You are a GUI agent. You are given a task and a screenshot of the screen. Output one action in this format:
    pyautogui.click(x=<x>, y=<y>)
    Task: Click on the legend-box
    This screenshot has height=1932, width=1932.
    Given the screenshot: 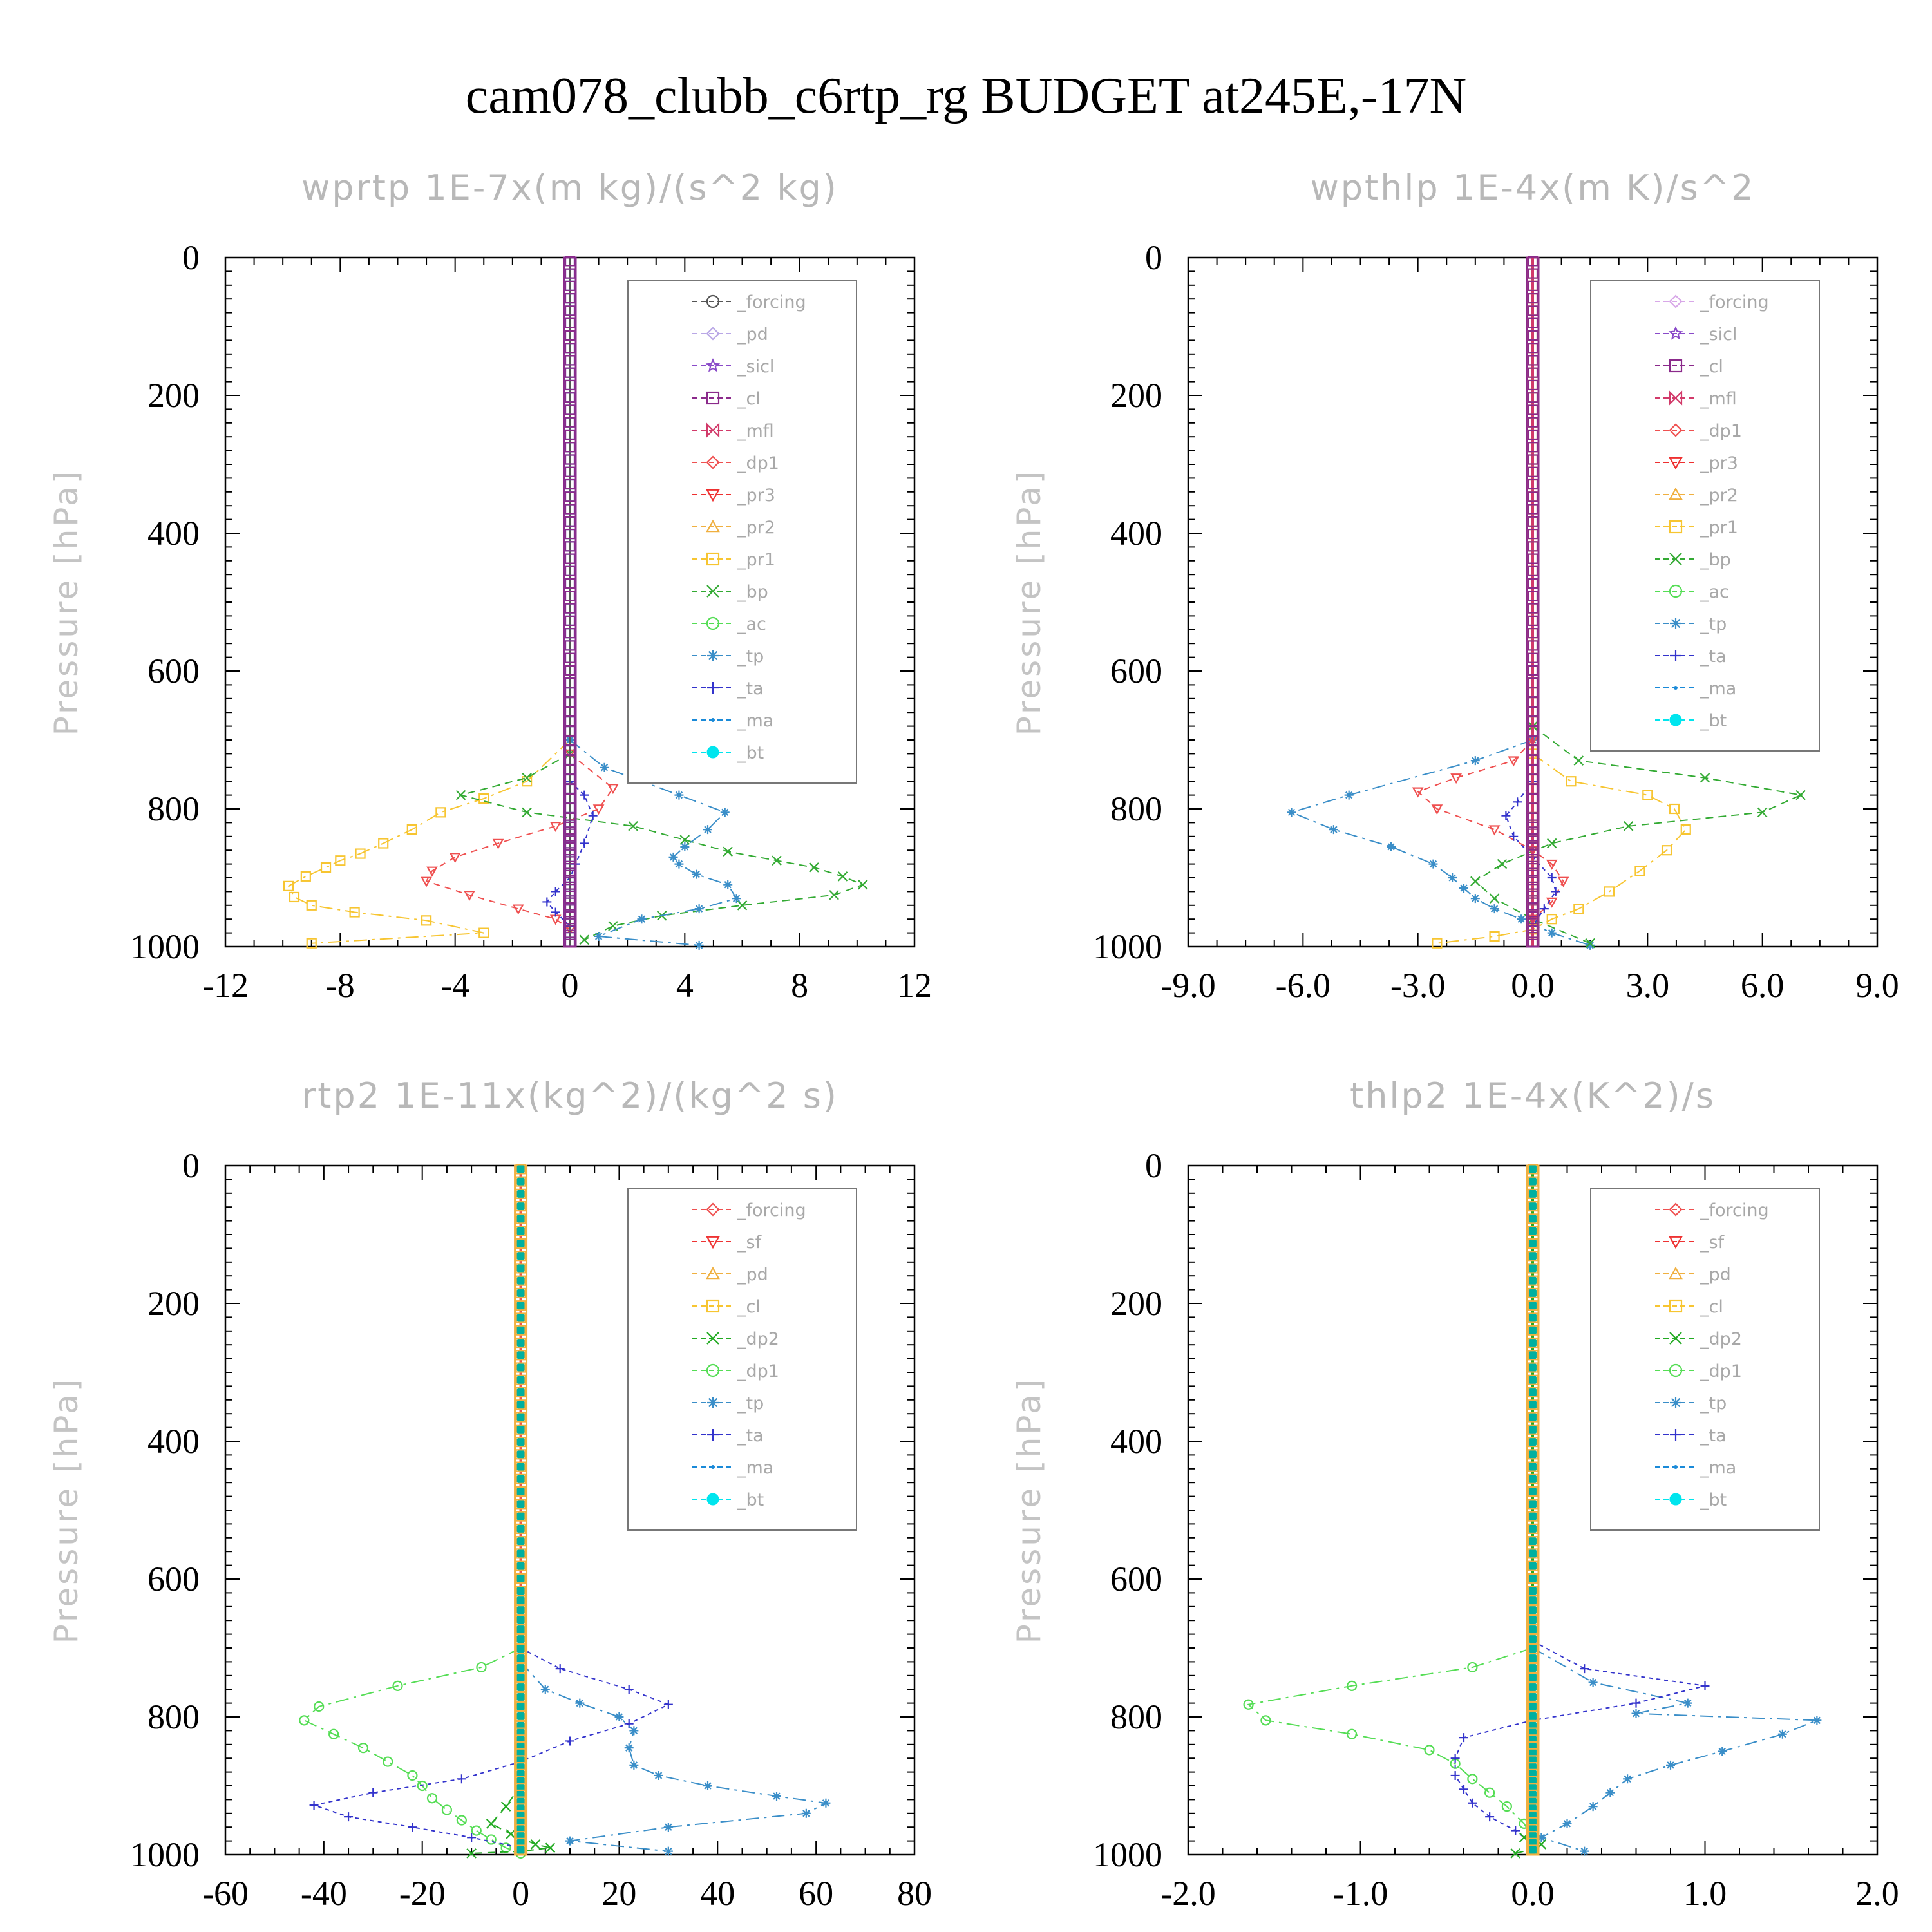 What is the action you would take?
    pyautogui.click(x=742, y=532)
    